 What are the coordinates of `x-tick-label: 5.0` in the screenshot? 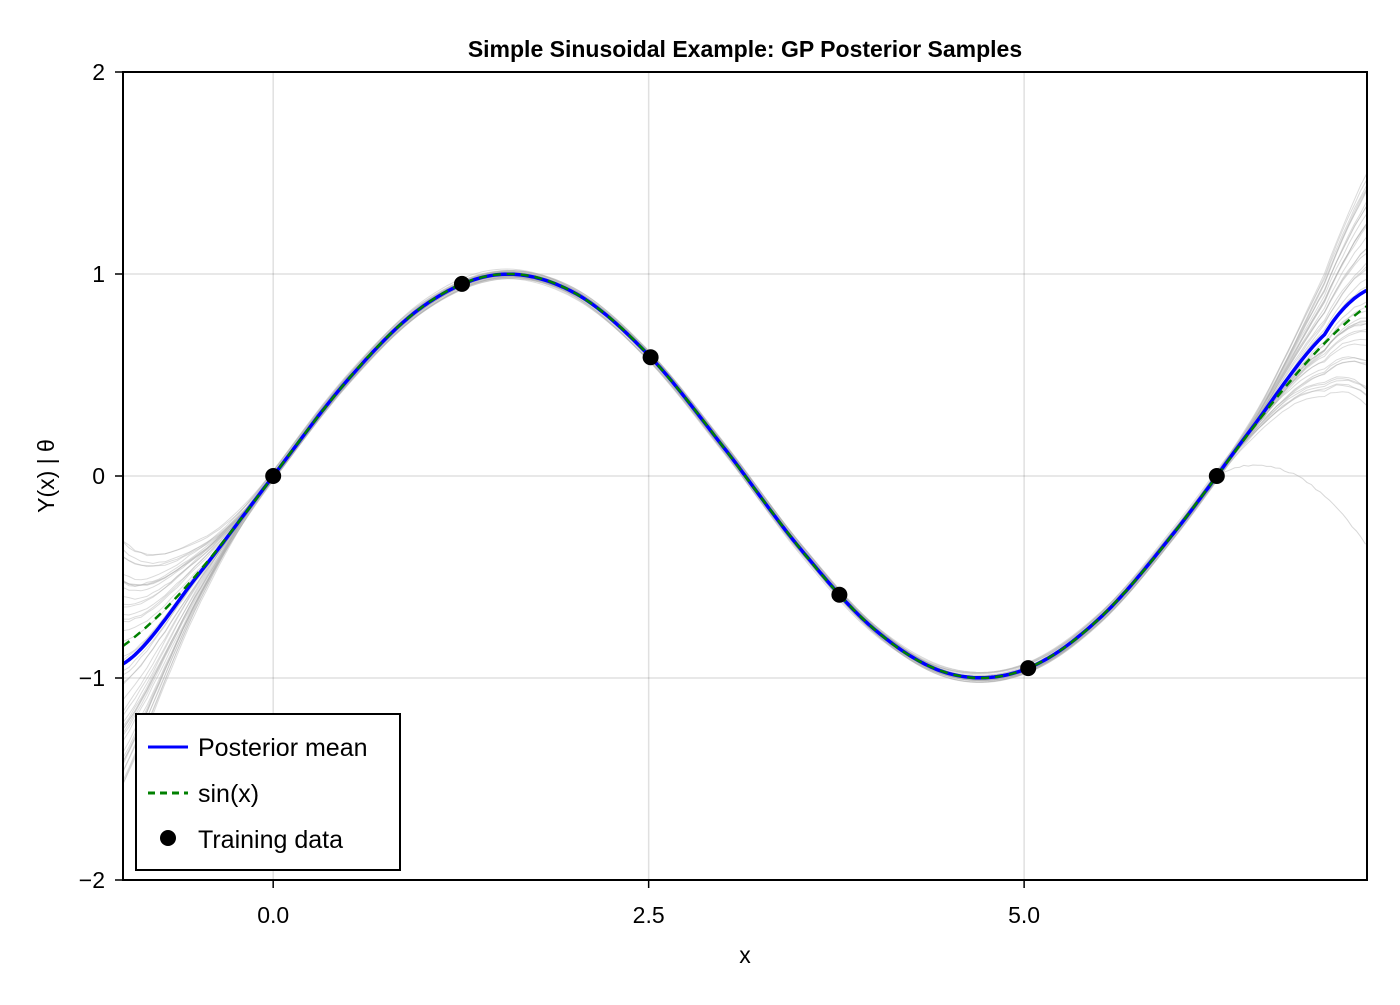 It's located at (1024, 915).